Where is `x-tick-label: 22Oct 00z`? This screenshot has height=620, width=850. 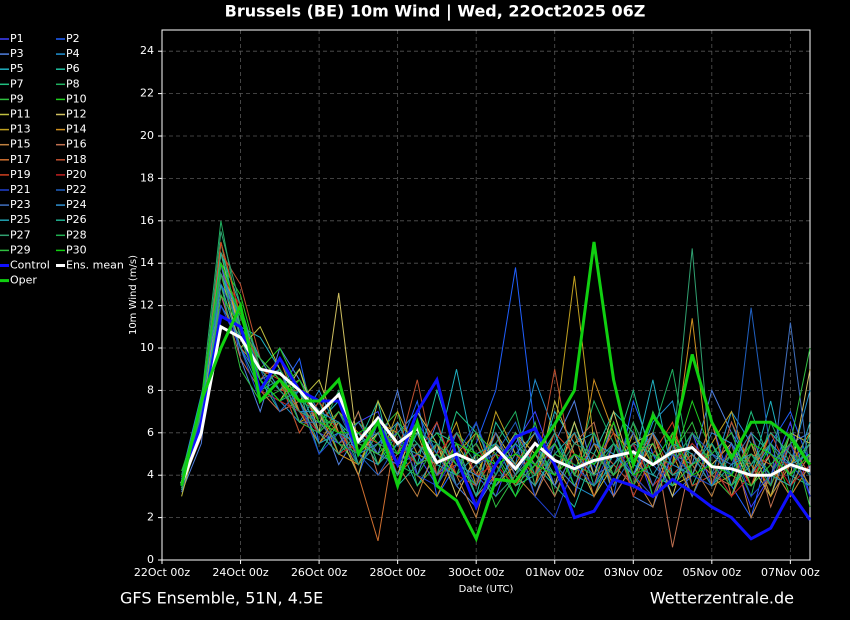
x-tick-label: 22Oct 00z is located at coordinates (162, 572).